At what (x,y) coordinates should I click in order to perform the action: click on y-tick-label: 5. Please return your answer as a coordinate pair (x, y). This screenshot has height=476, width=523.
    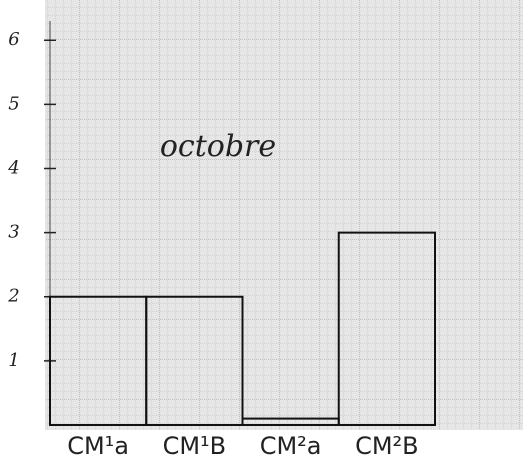
    Looking at the image, I should click on (13, 103).